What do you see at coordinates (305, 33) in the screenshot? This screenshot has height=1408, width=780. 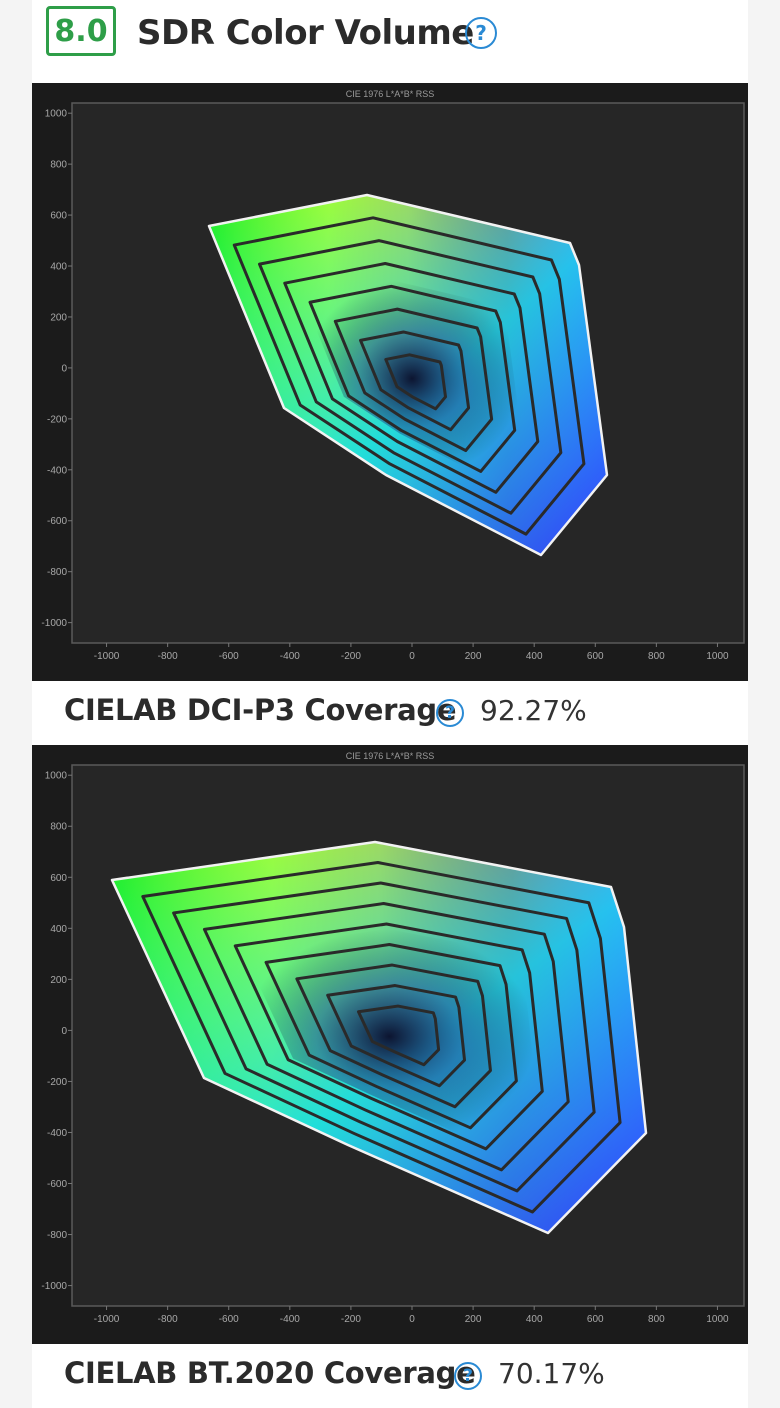 I see `section-title: SDR Color Volume` at bounding box center [305, 33].